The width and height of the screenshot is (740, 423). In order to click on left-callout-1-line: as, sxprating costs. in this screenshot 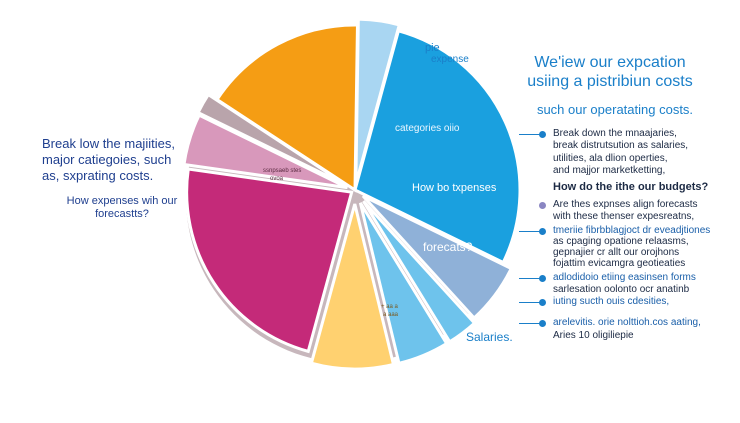, I will do `click(98, 175)`.